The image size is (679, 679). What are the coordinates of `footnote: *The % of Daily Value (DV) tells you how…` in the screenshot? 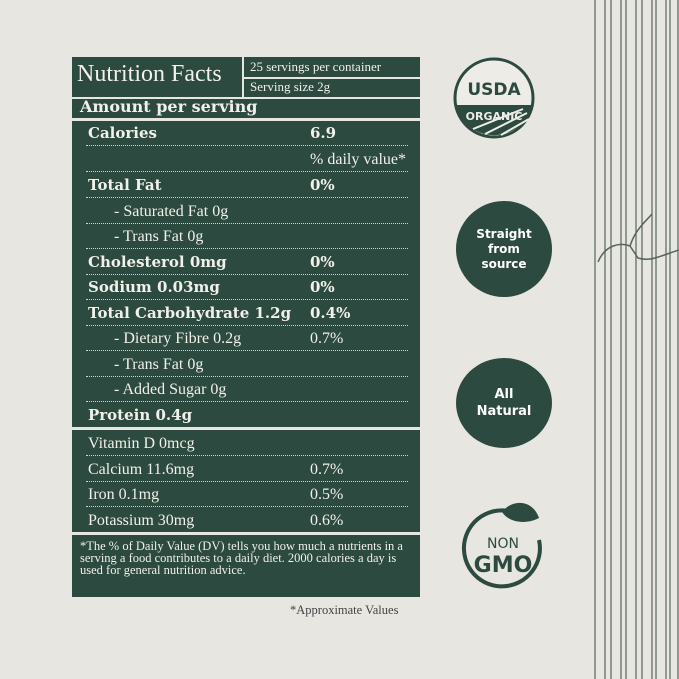 It's located at (241, 558).